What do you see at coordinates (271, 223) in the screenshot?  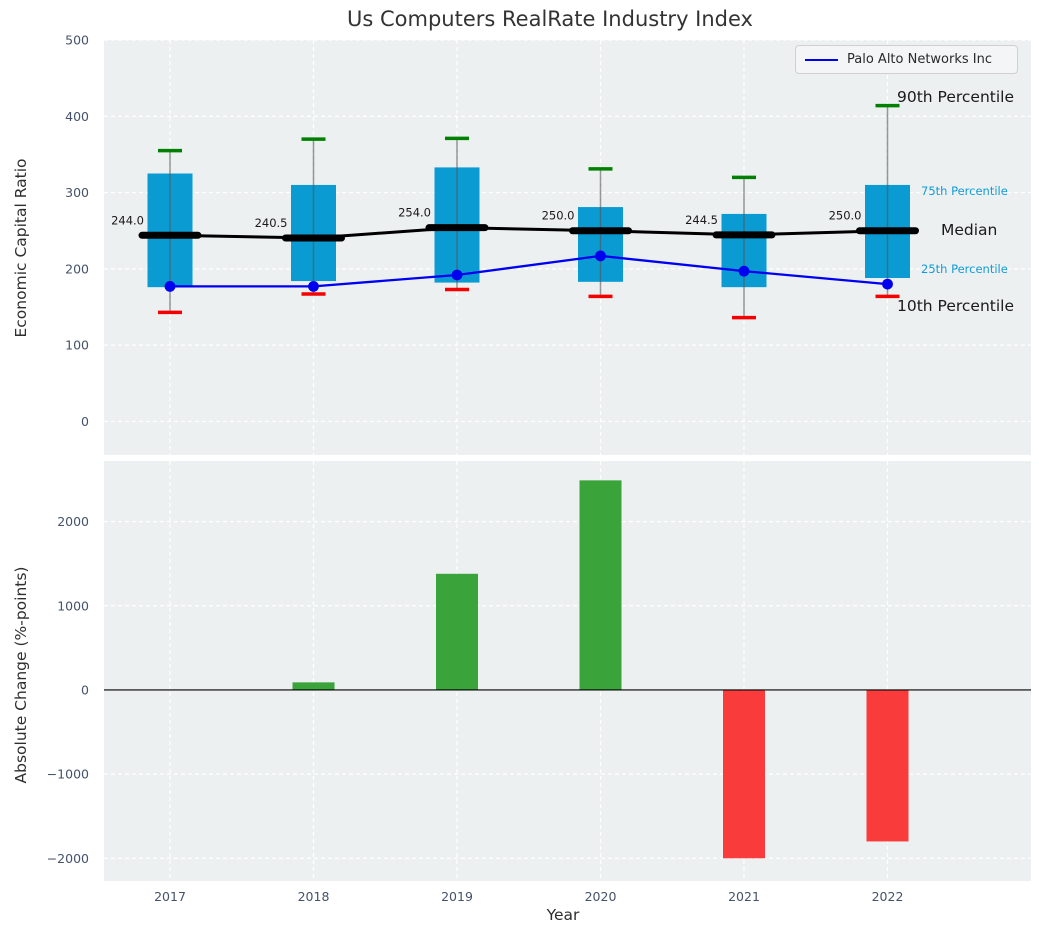 I see `median-value-label-2018: 240.5` at bounding box center [271, 223].